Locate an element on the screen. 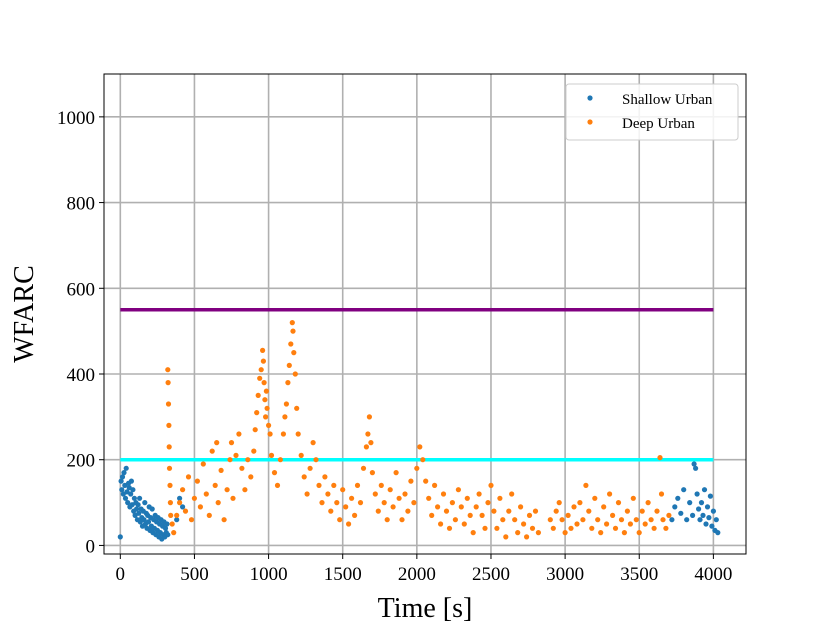 This screenshot has height=623, width=830. y-tick-label-2: 400 is located at coordinates (81, 375).